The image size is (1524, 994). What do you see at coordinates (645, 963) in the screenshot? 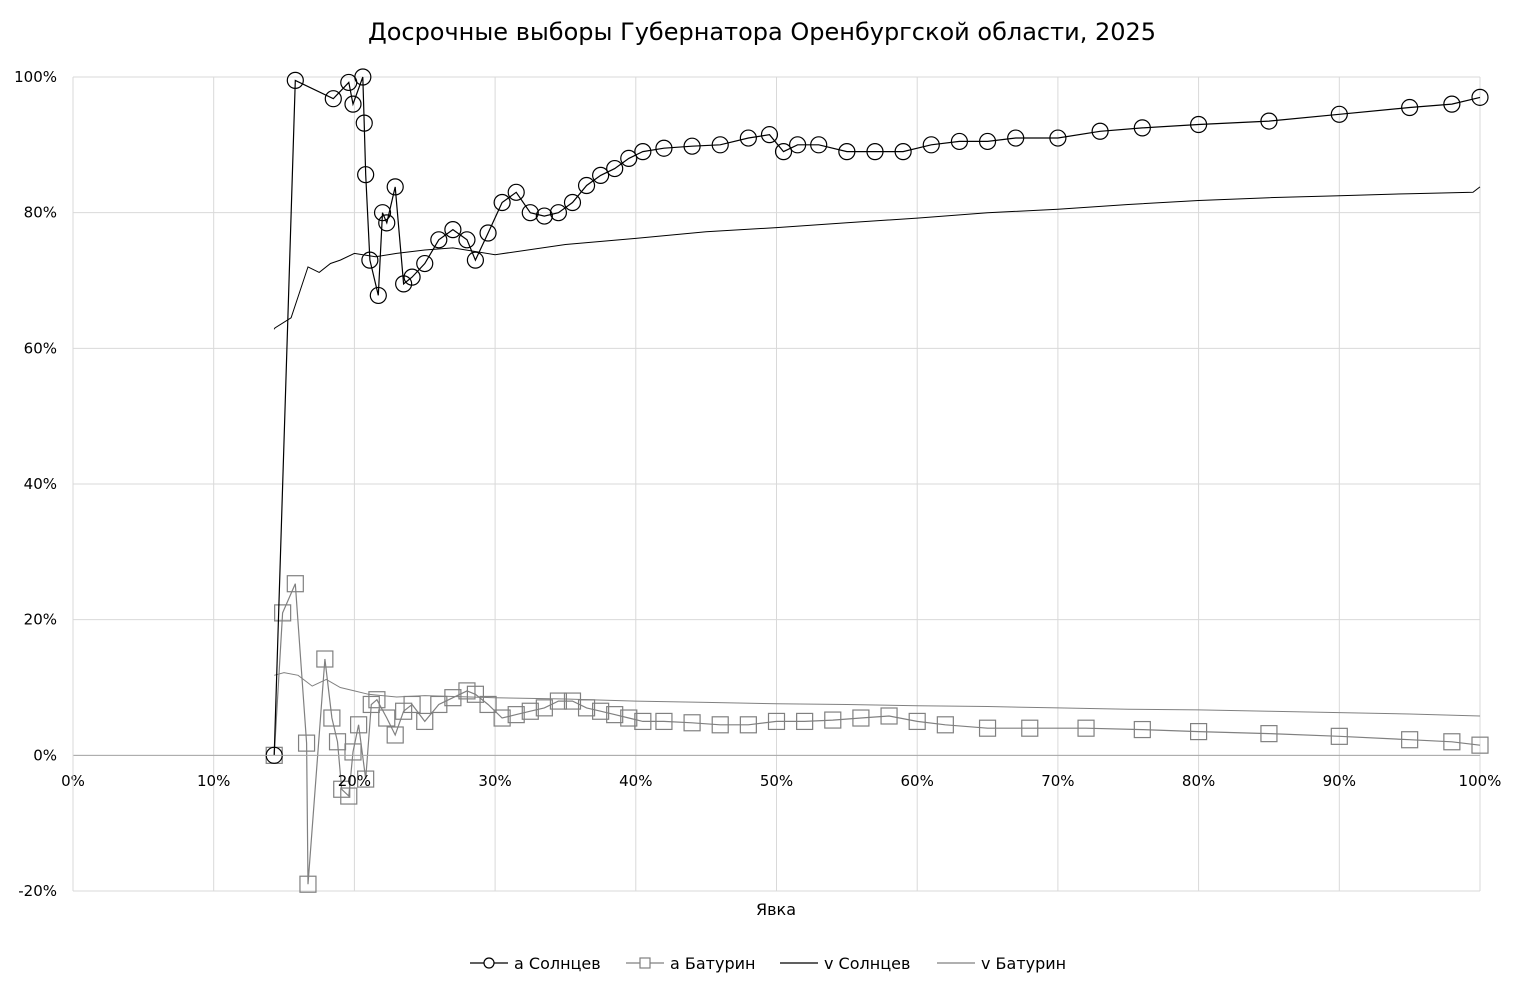
I see `legend-marker` at bounding box center [645, 963].